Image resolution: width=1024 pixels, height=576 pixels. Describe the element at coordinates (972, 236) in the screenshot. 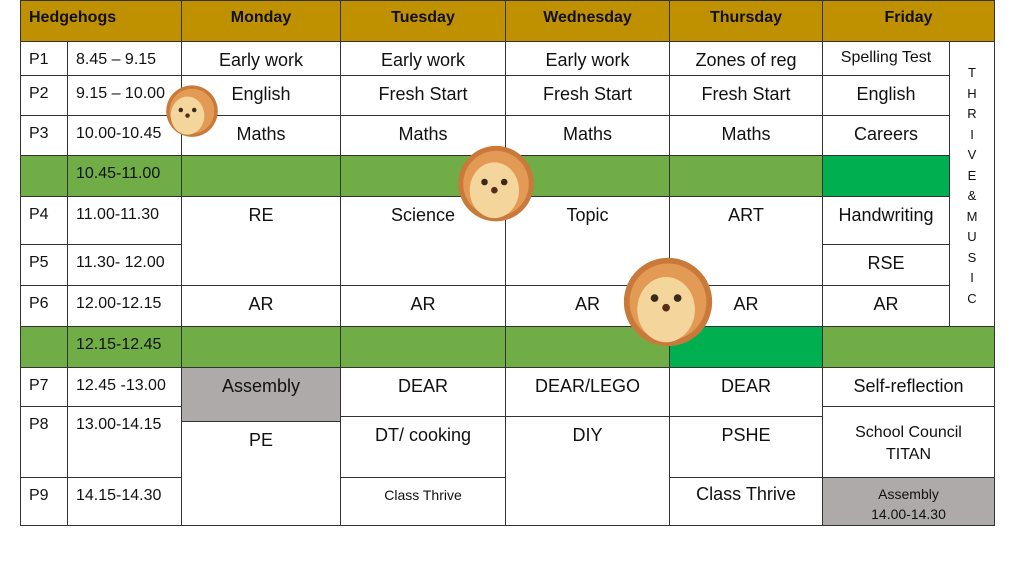

I see `letter: U` at that location.